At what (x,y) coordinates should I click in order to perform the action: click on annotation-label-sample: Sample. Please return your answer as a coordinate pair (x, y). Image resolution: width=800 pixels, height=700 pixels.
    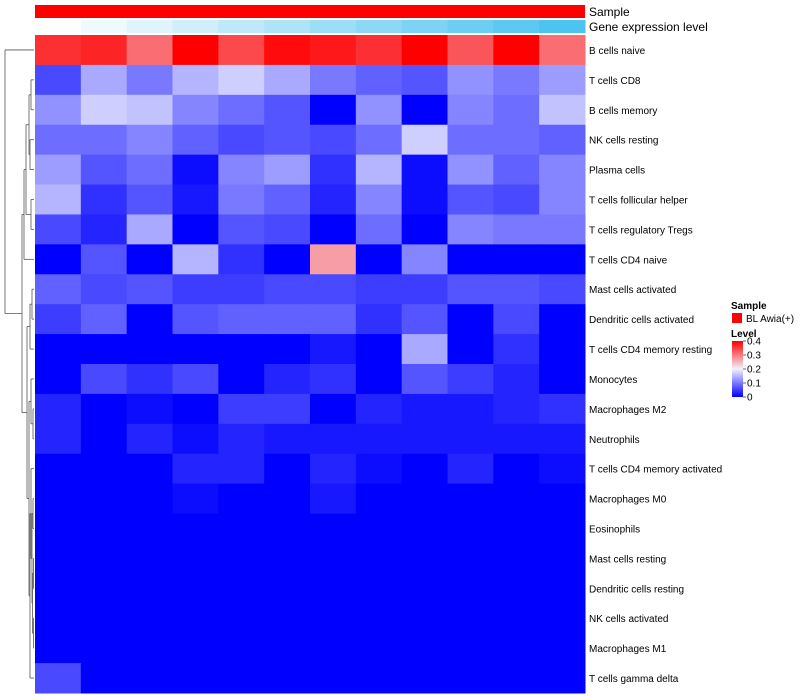
    Looking at the image, I should click on (609, 12).